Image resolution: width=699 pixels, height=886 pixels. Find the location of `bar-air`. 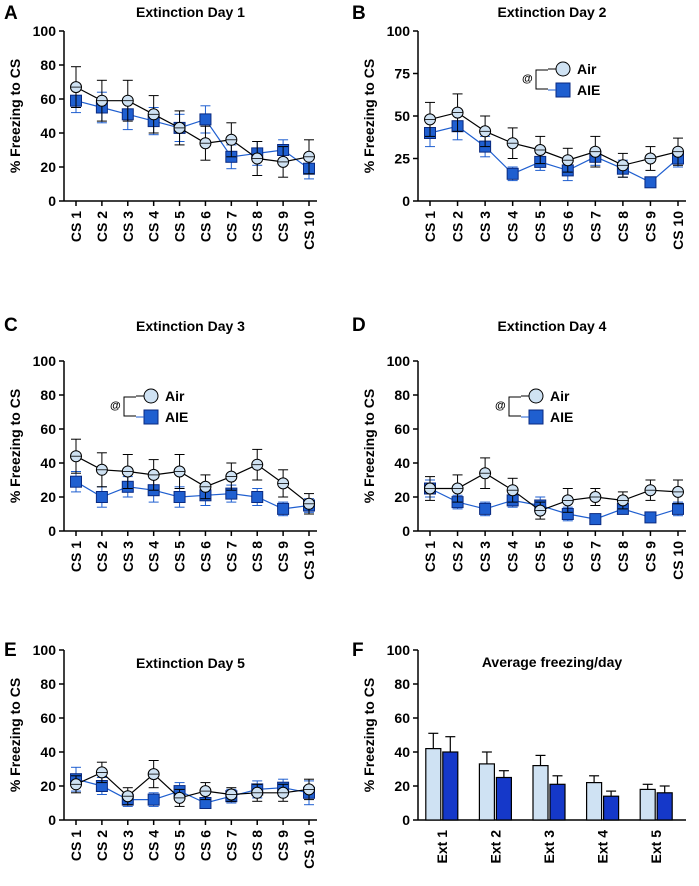

bar-air is located at coordinates (486, 792).